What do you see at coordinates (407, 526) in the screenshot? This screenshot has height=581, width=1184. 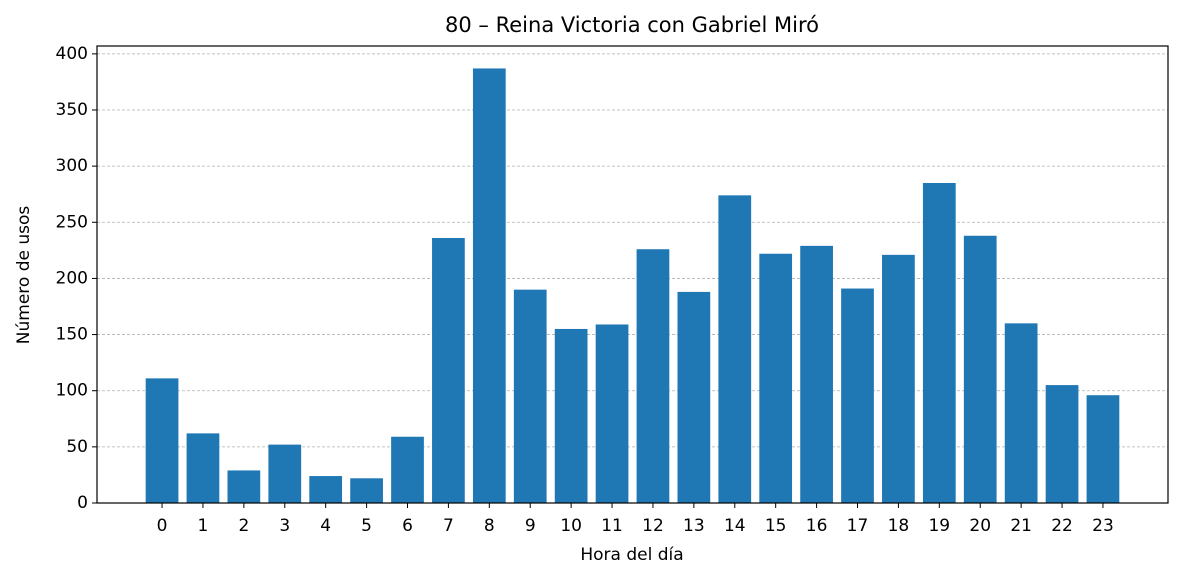 I see `x-tick-label: 6` at bounding box center [407, 526].